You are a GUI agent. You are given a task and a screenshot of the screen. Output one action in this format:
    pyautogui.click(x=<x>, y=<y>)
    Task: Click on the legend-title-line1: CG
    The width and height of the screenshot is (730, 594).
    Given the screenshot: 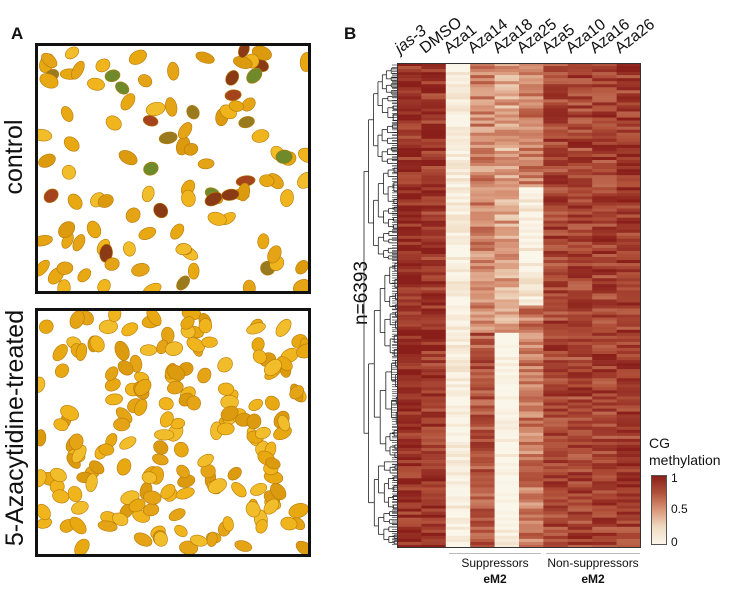 What is the action you would take?
    pyautogui.click(x=659, y=443)
    